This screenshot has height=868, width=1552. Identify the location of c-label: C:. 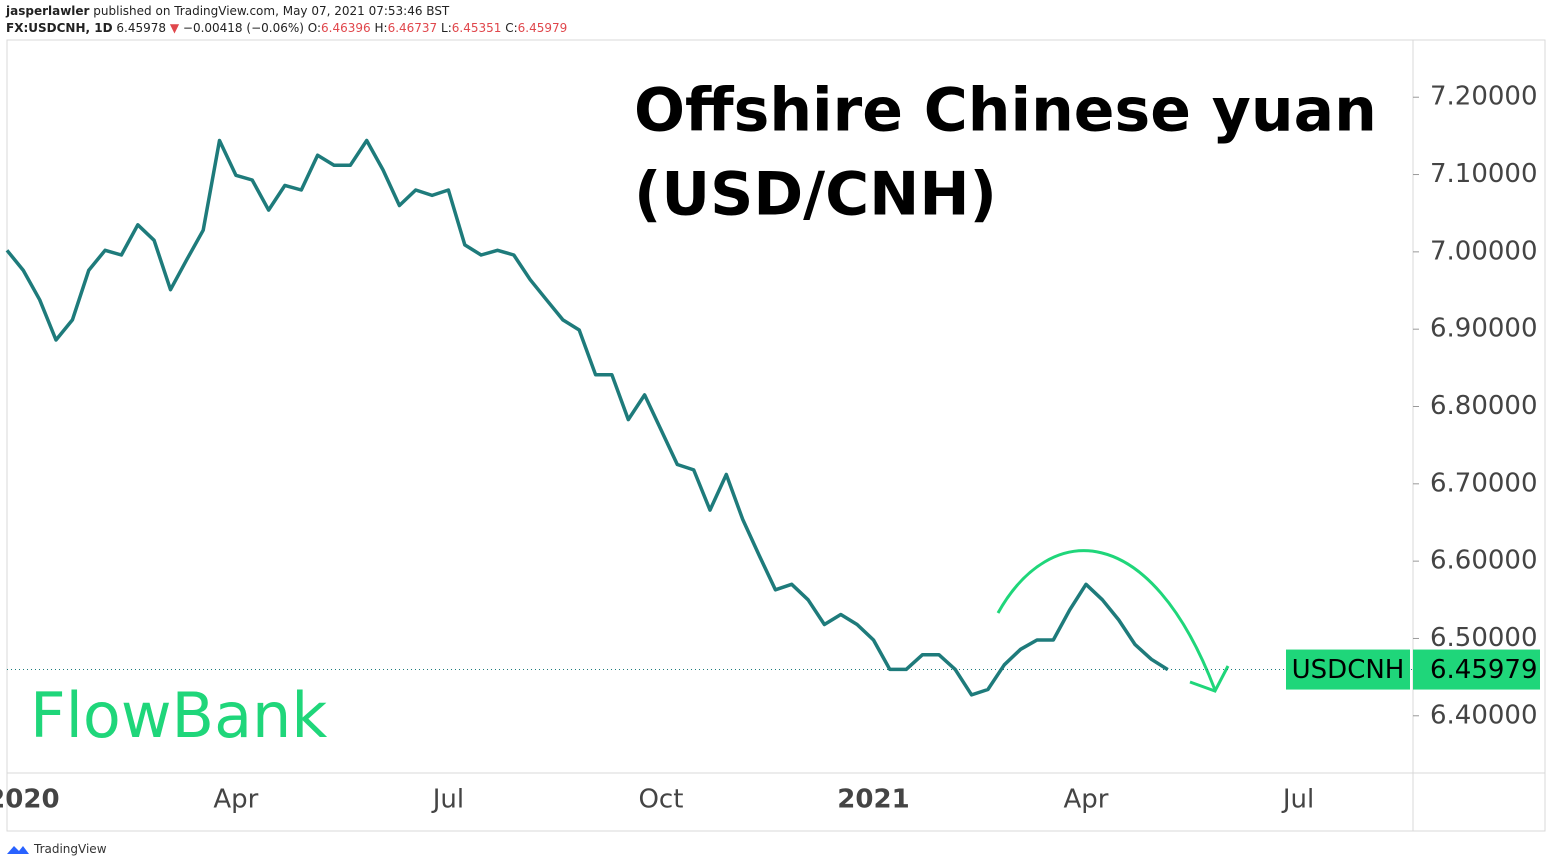
(511, 28).